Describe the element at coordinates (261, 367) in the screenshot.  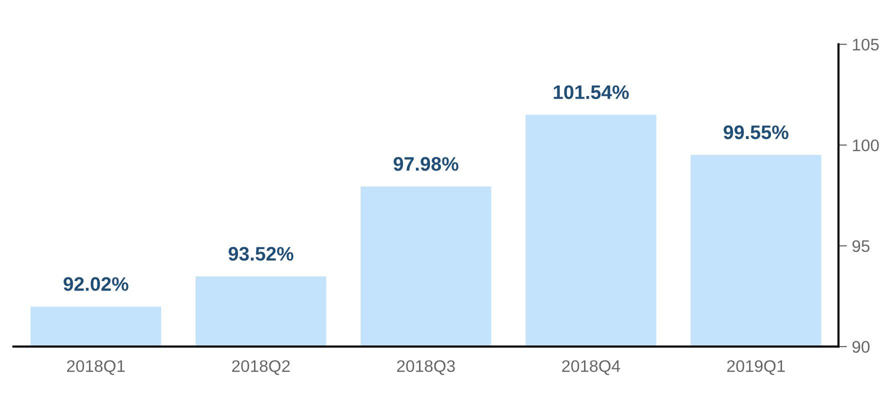
I see `x-tick-label: 2018Q2` at that location.